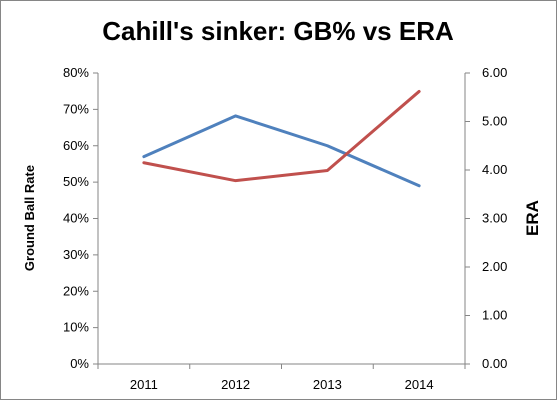 The height and width of the screenshot is (400, 557). I want to click on y-left-tick-label: 70%, so click(76, 108).